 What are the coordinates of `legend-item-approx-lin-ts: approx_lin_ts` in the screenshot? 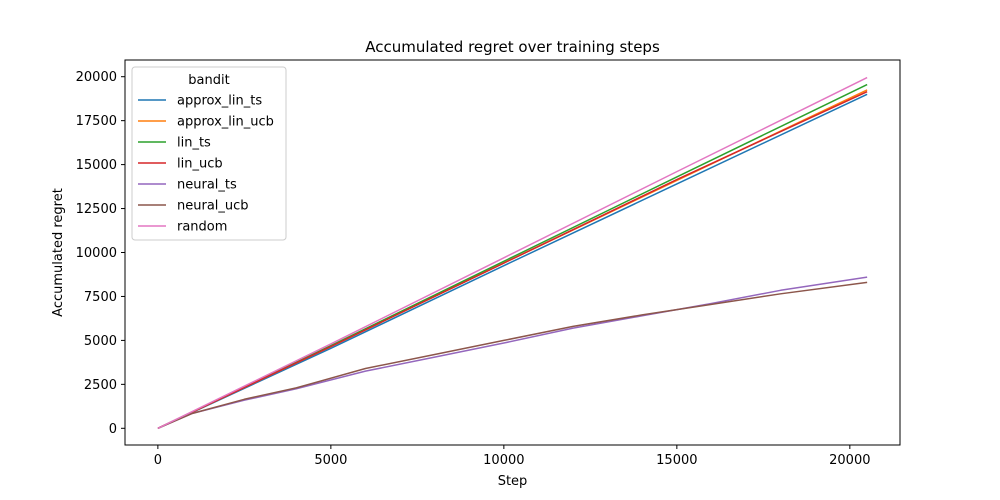 It's located at (200, 101).